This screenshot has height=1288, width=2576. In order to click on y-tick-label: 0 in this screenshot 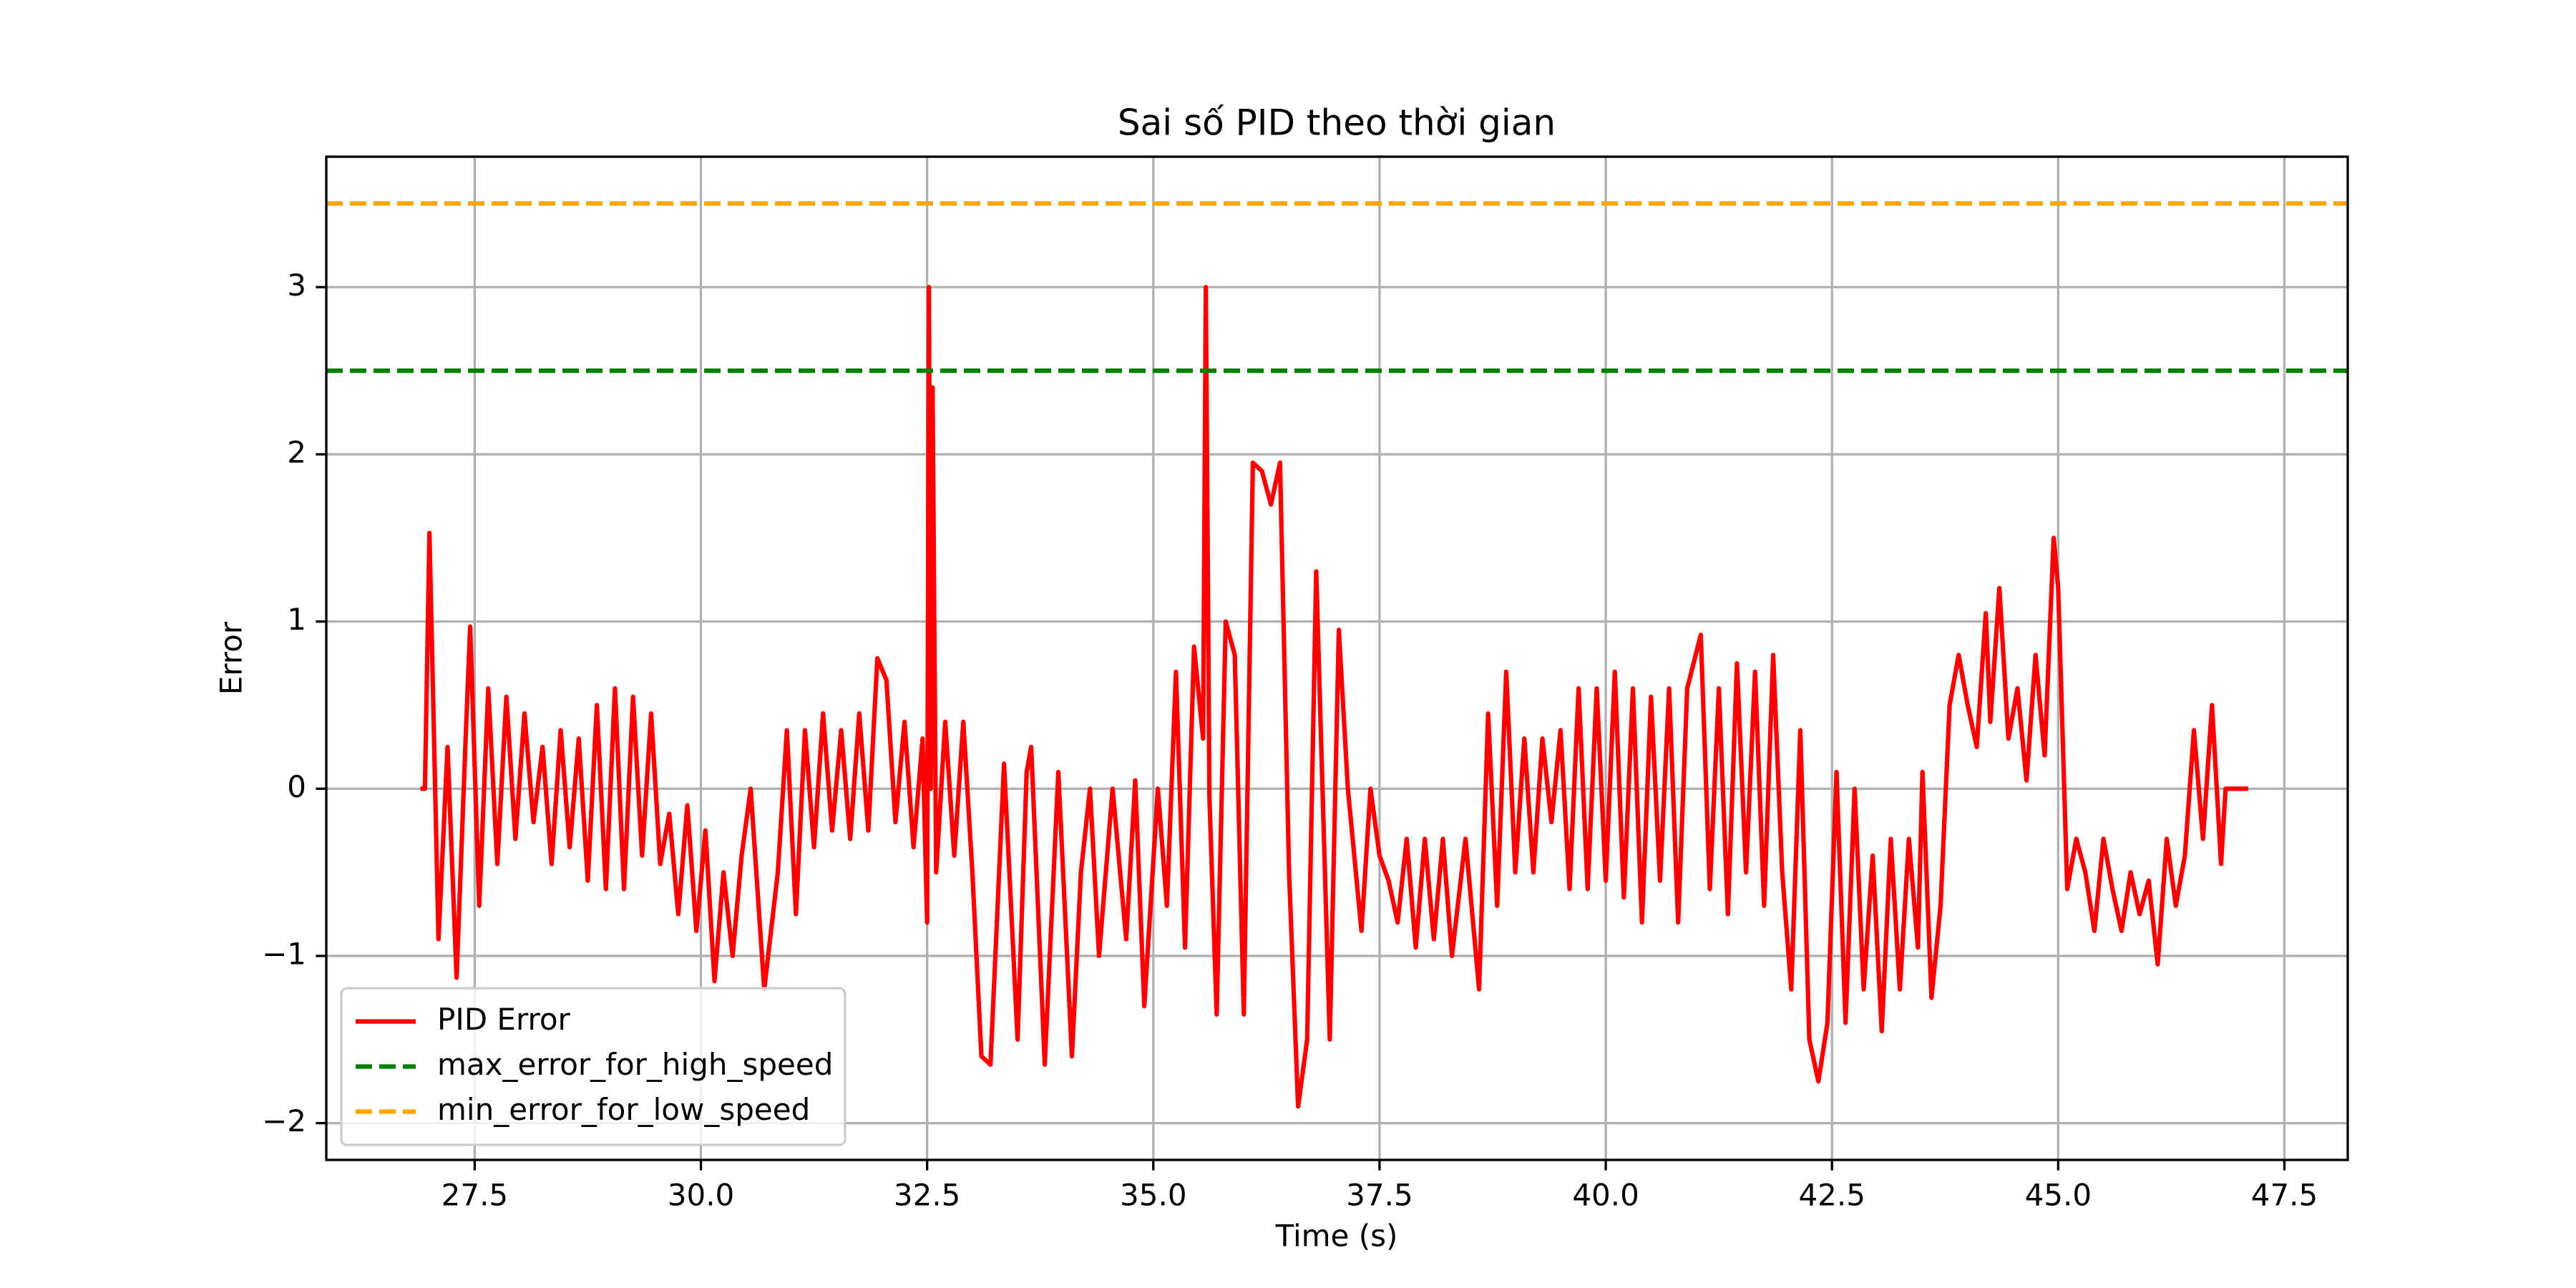, I will do `click(296, 786)`.